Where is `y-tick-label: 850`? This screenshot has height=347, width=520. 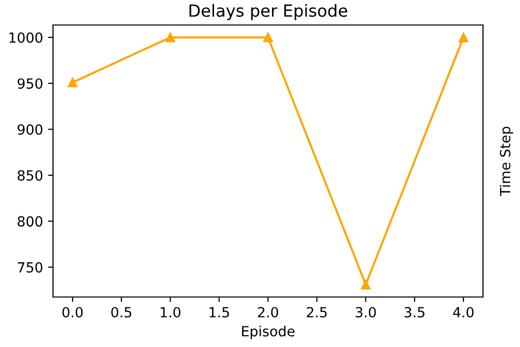 y-tick-label: 850 is located at coordinates (30, 175).